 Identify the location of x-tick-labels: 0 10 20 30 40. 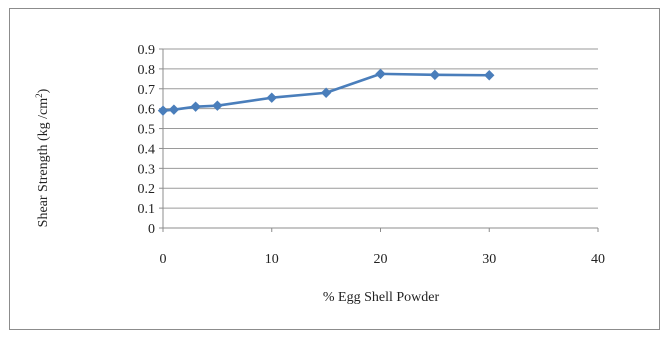
(383, 259).